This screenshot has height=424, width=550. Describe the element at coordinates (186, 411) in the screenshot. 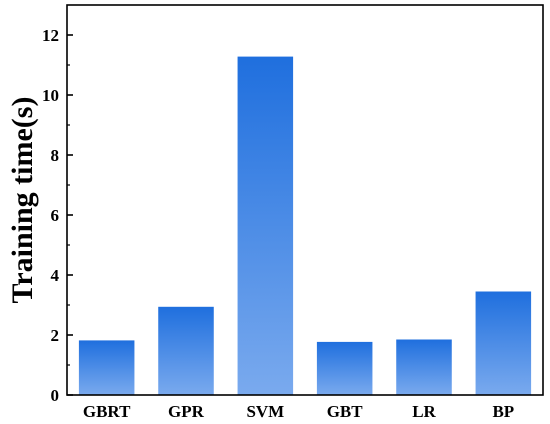

I see `x-tick-label-gpr: GPR` at that location.